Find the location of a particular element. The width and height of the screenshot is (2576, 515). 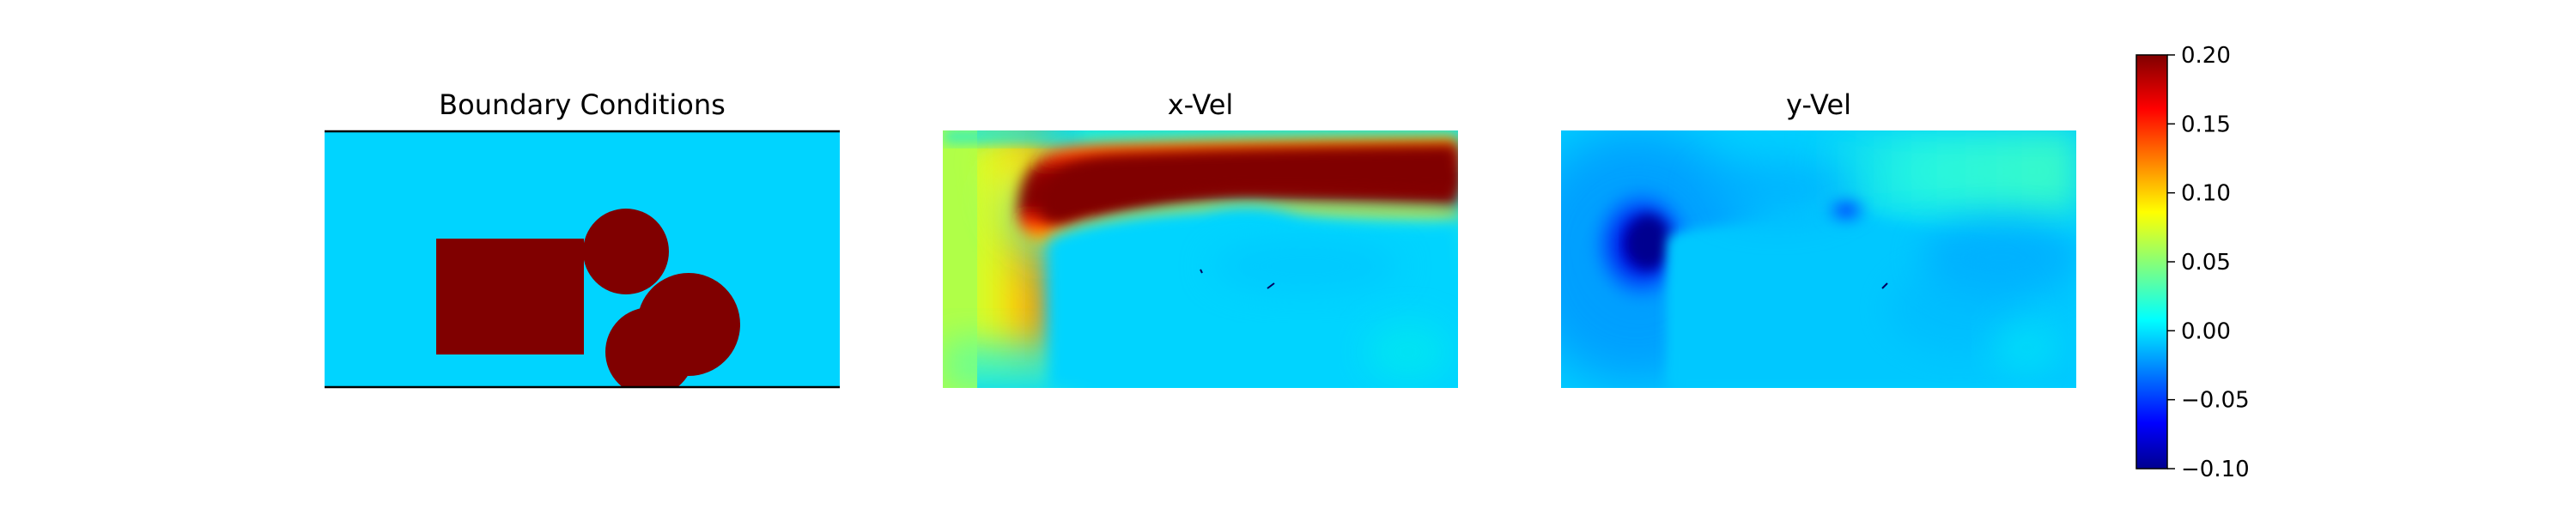

colorbar-tick-label: 0.05 is located at coordinates (2206, 263).